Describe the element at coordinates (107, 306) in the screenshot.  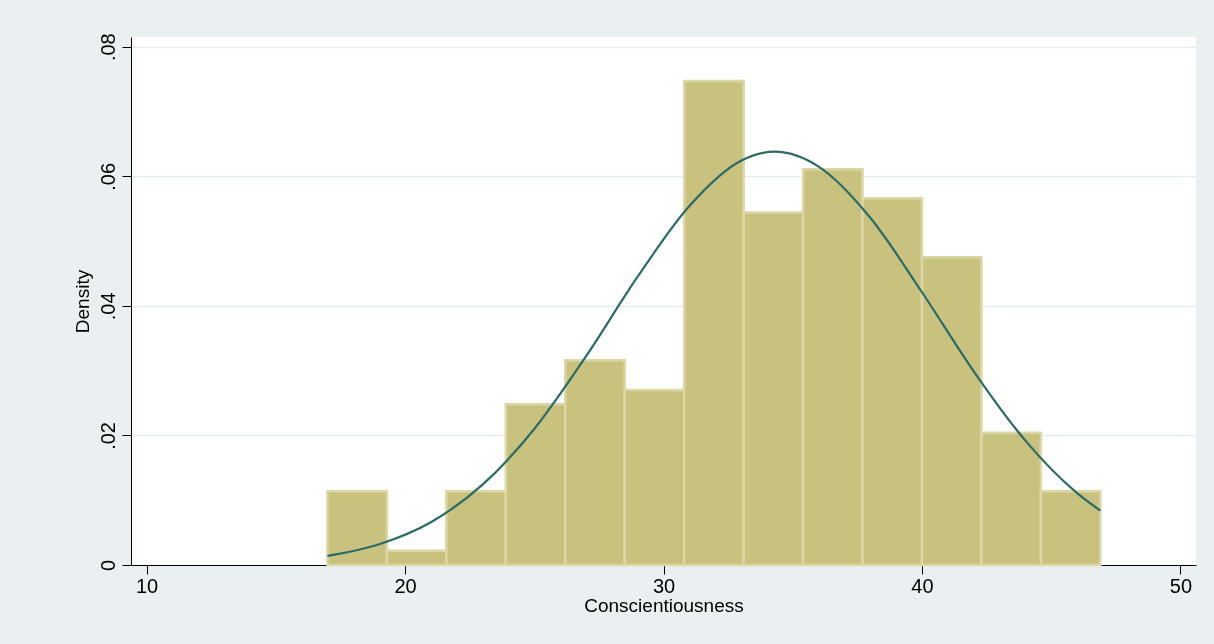
I see `y-tick-label: .04` at that location.